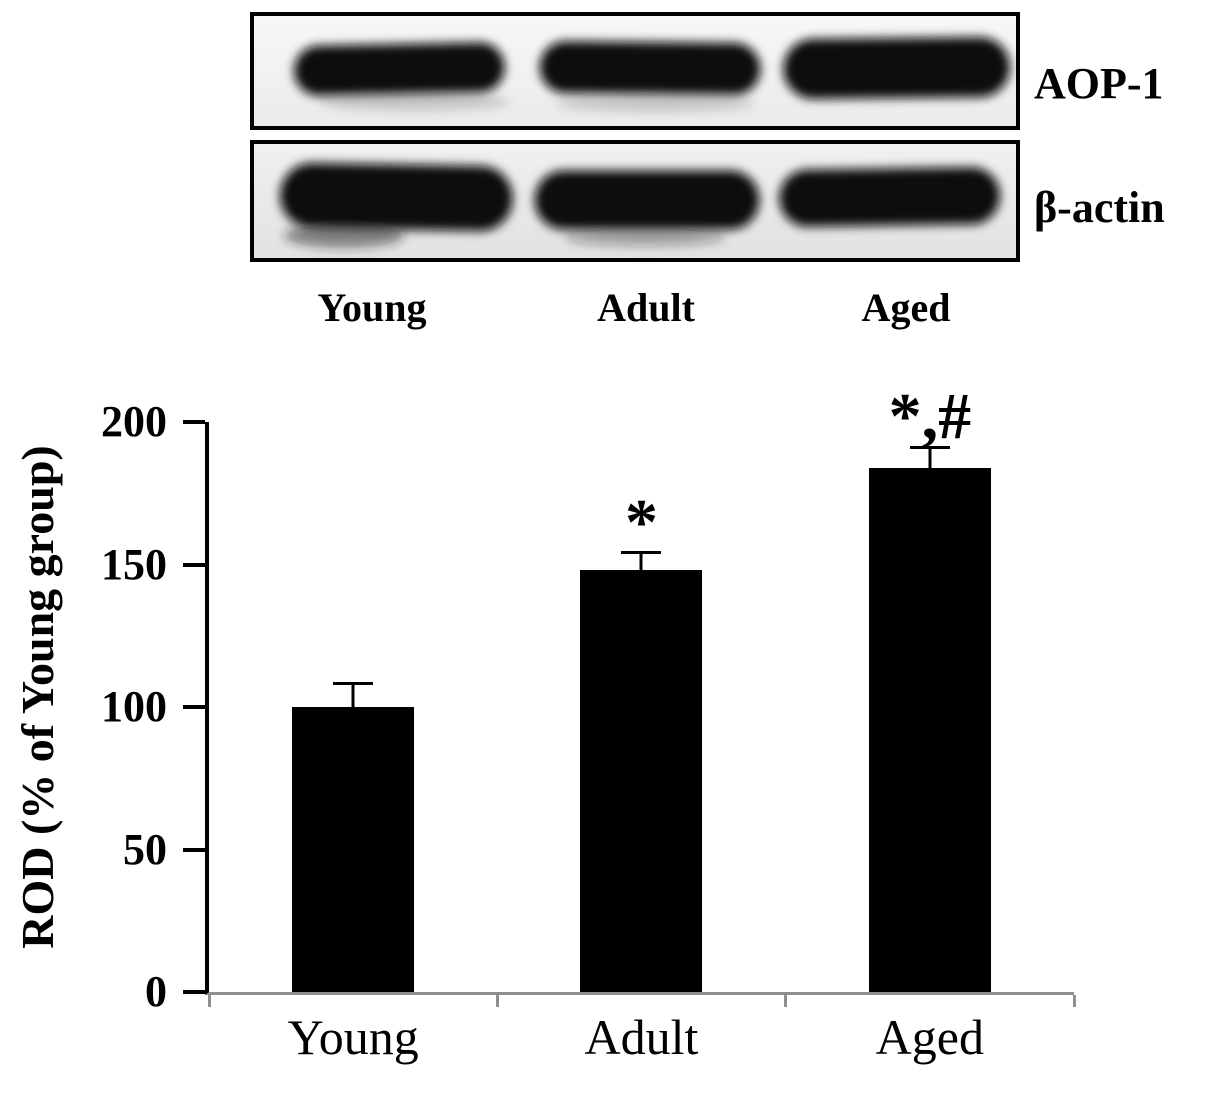 This screenshot has height=1096, width=1205. Describe the element at coordinates (353, 849) in the screenshot. I see `bar-young` at that location.